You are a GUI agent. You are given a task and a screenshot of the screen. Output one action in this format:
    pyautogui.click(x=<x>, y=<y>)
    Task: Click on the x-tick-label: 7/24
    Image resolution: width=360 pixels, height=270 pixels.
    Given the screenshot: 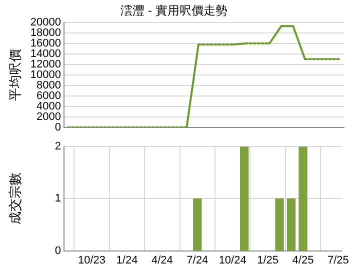 What is the action you would take?
    pyautogui.click(x=197, y=260)
    